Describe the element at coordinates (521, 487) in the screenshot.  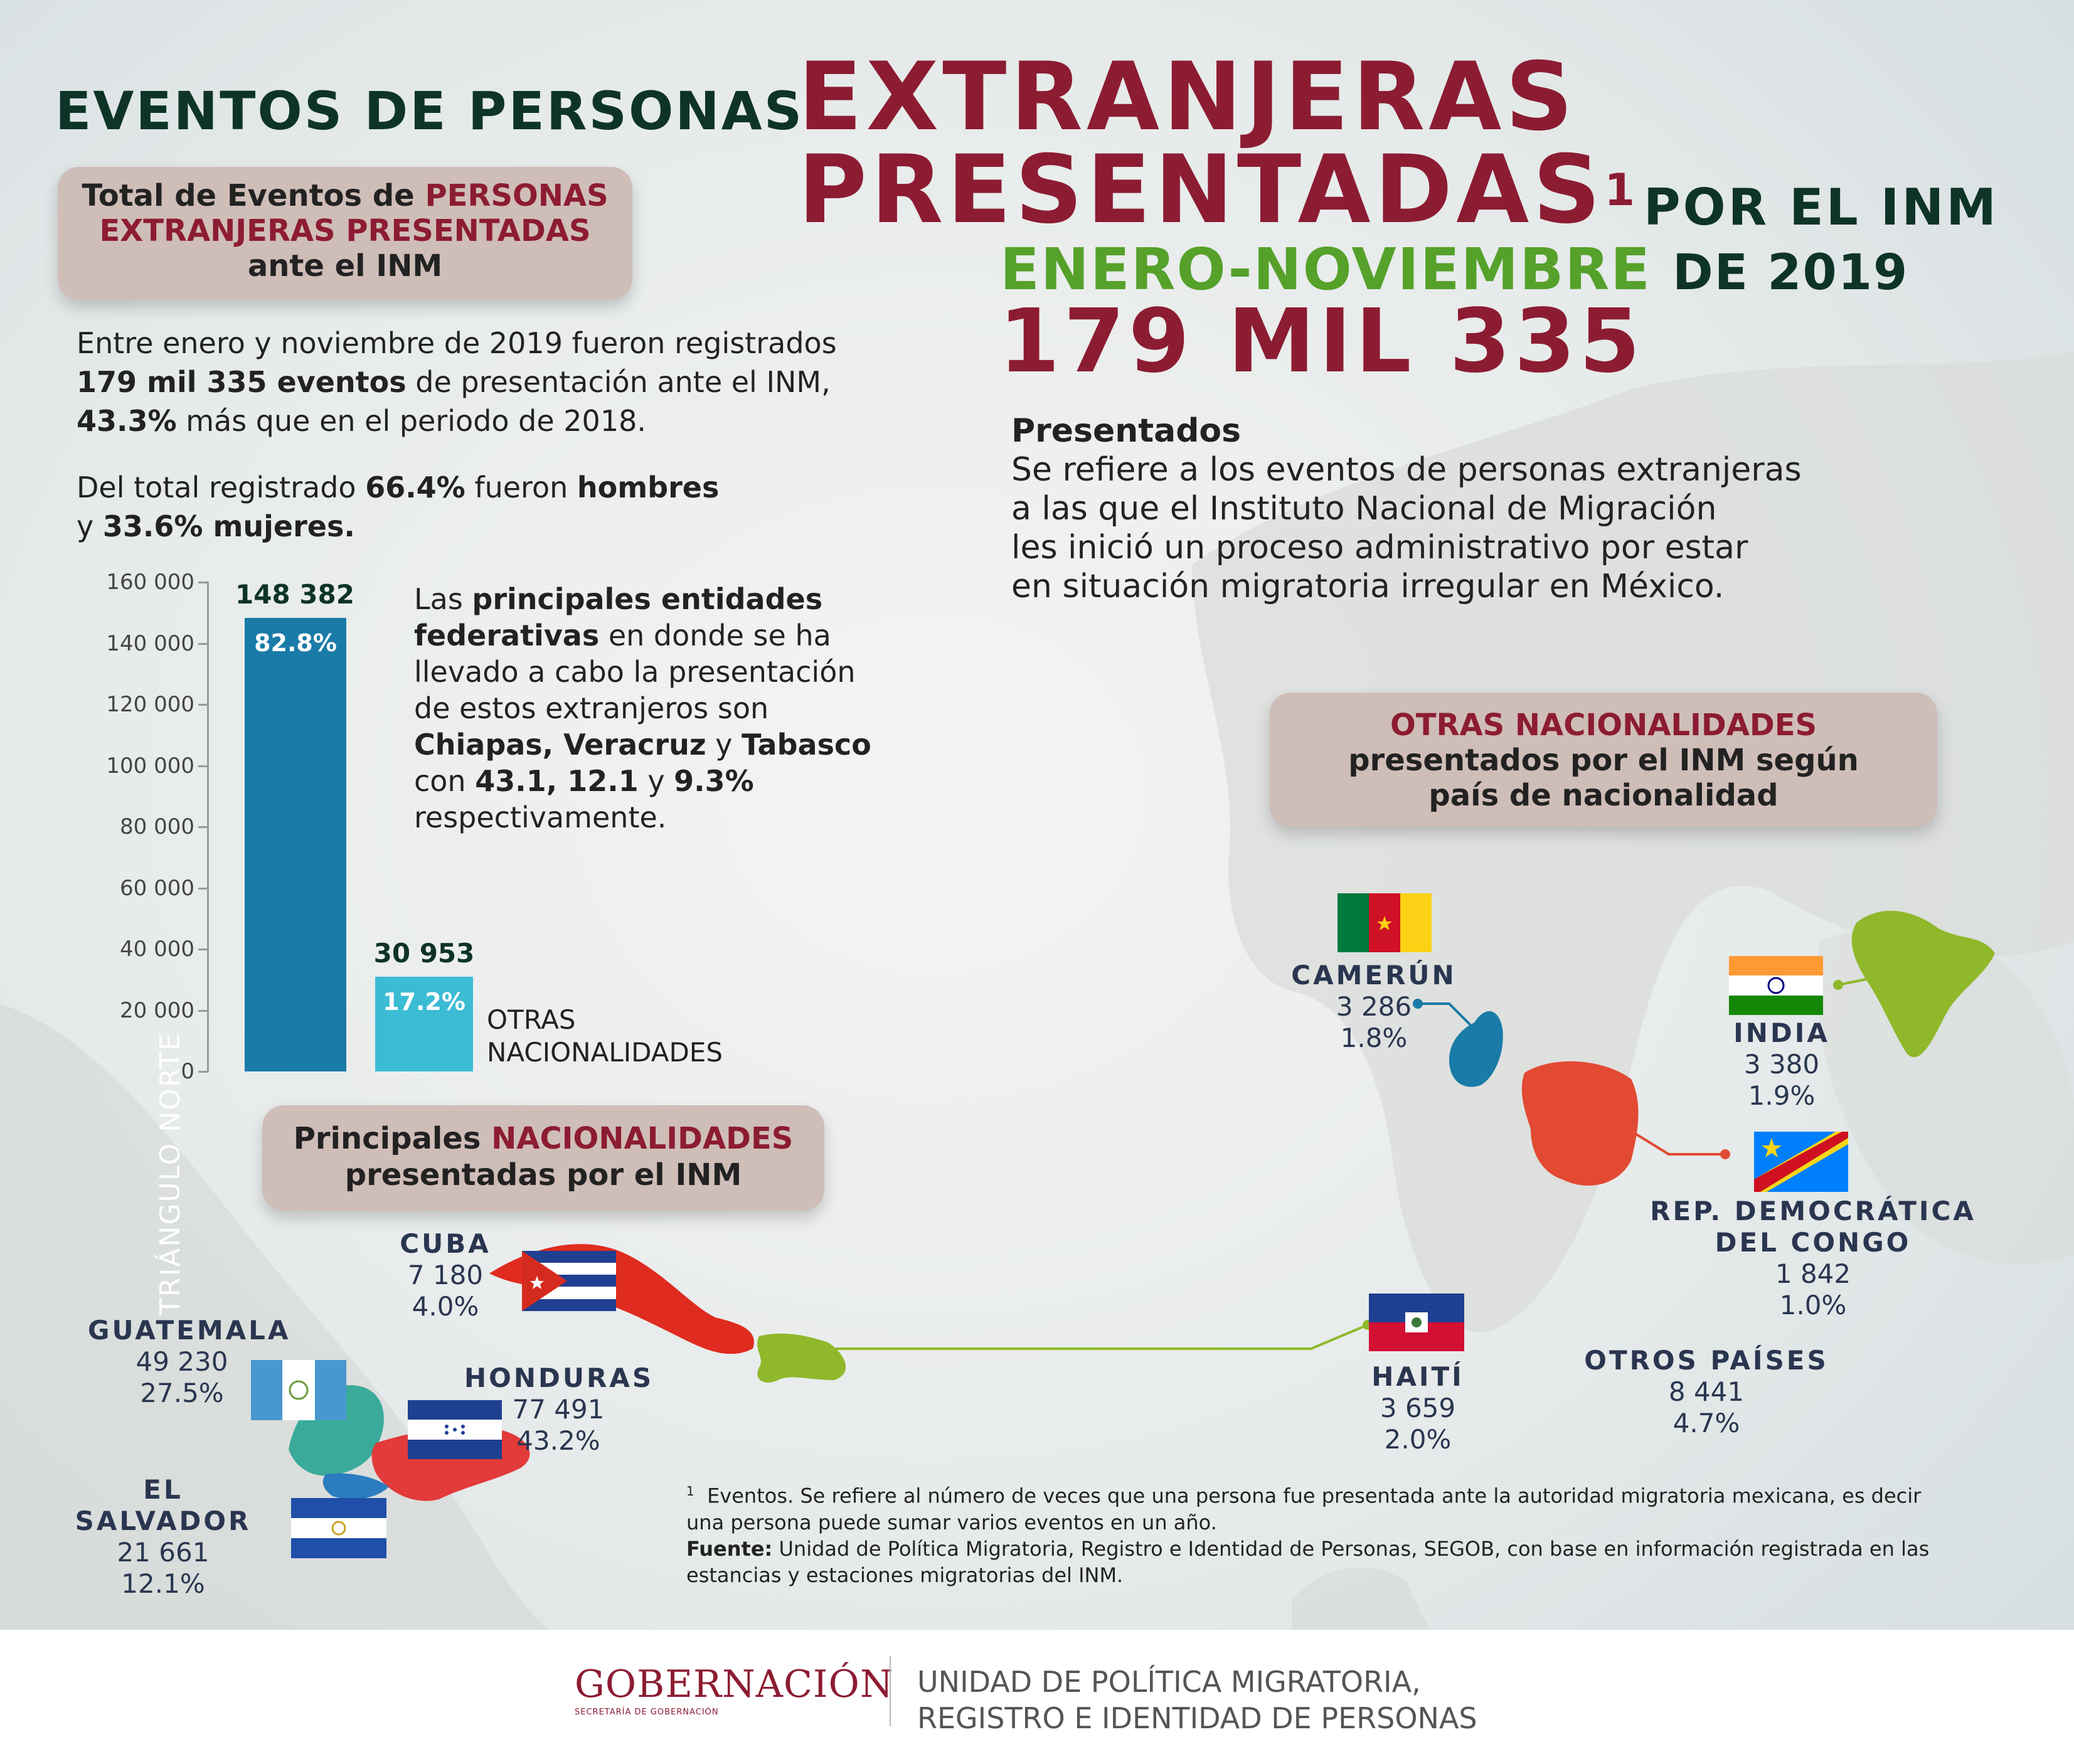
I see `summary-p2-c: fueron` at that location.